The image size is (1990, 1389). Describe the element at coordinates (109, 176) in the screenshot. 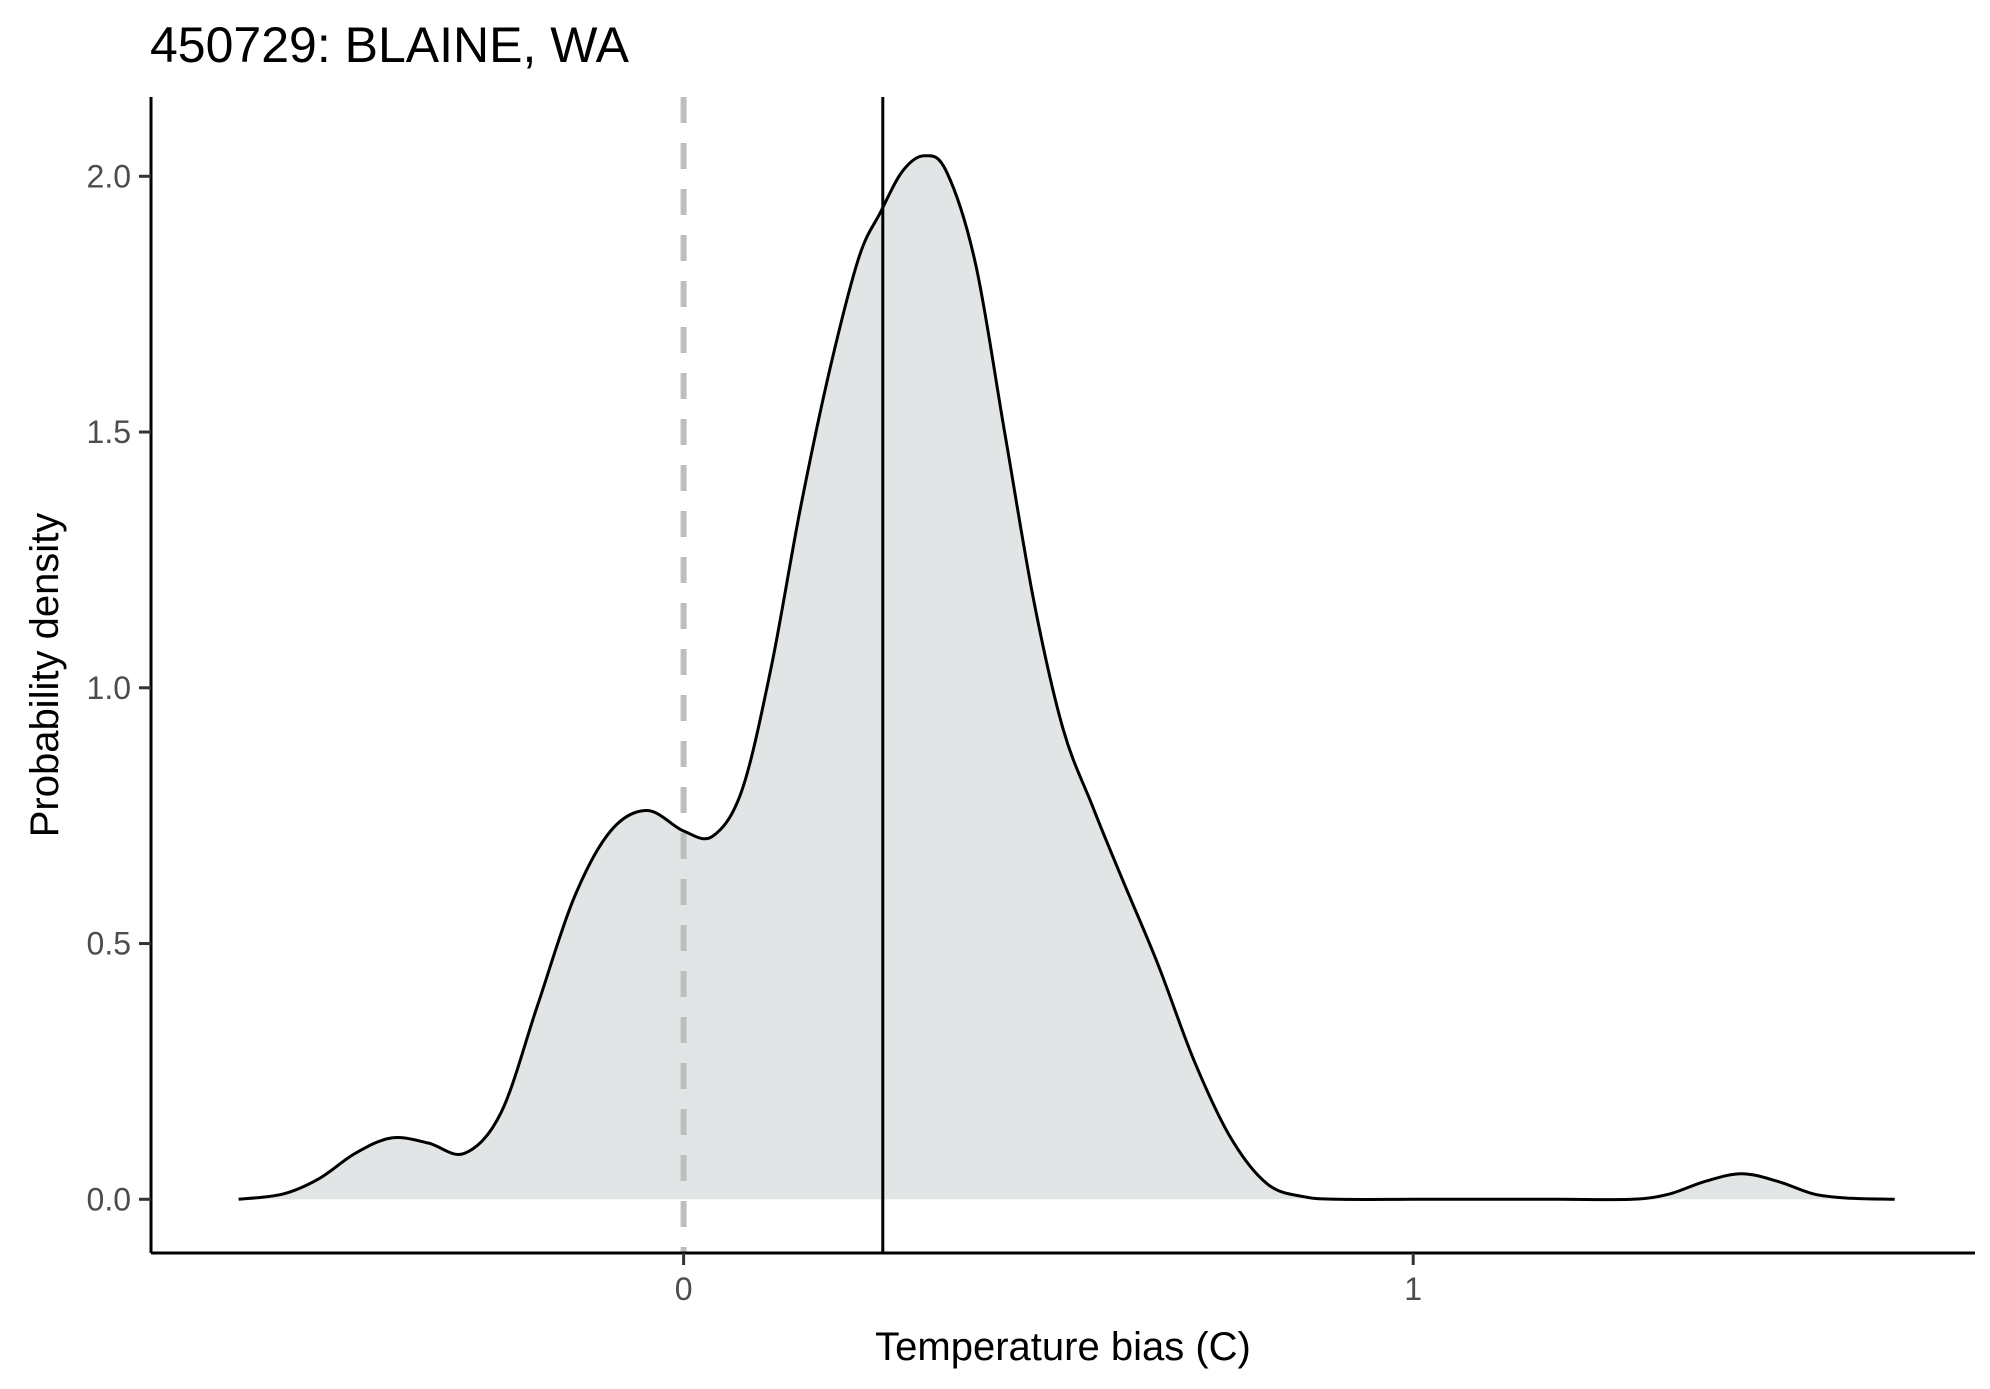

I see `y-tick-label: 2.0` at that location.